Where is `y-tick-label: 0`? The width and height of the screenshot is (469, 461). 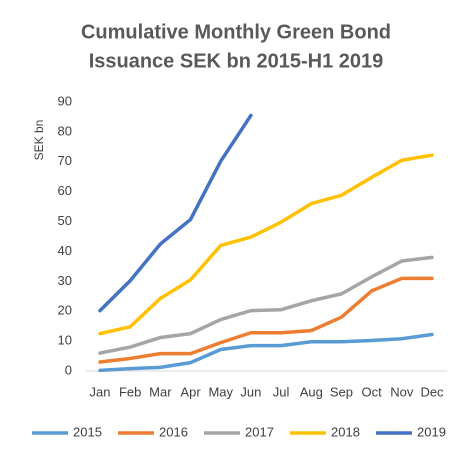
y-tick-label: 0 is located at coordinates (68, 369).